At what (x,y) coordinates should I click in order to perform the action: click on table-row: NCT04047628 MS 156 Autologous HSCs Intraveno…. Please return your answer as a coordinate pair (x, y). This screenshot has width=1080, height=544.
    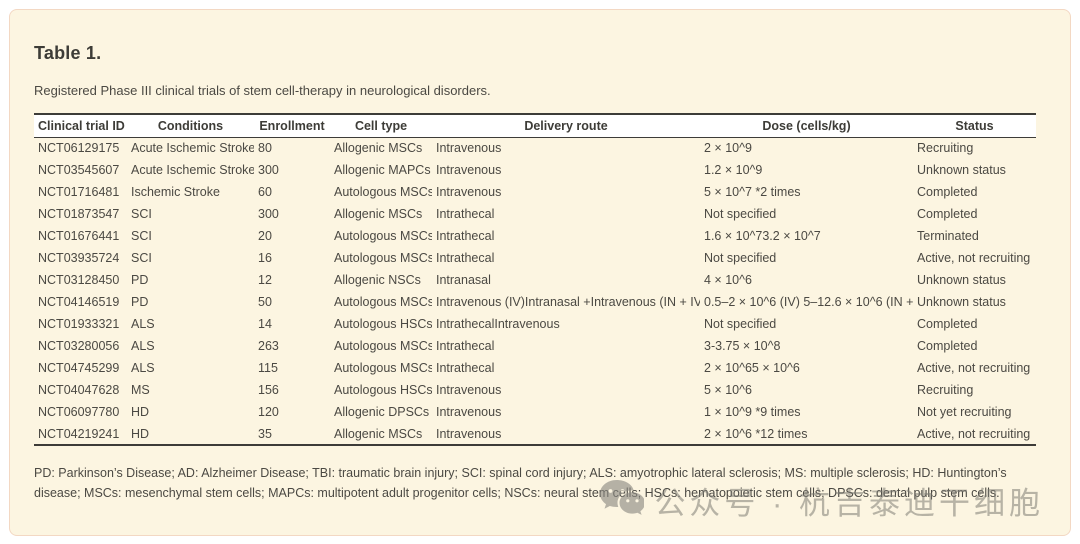
    Looking at the image, I should click on (535, 390).